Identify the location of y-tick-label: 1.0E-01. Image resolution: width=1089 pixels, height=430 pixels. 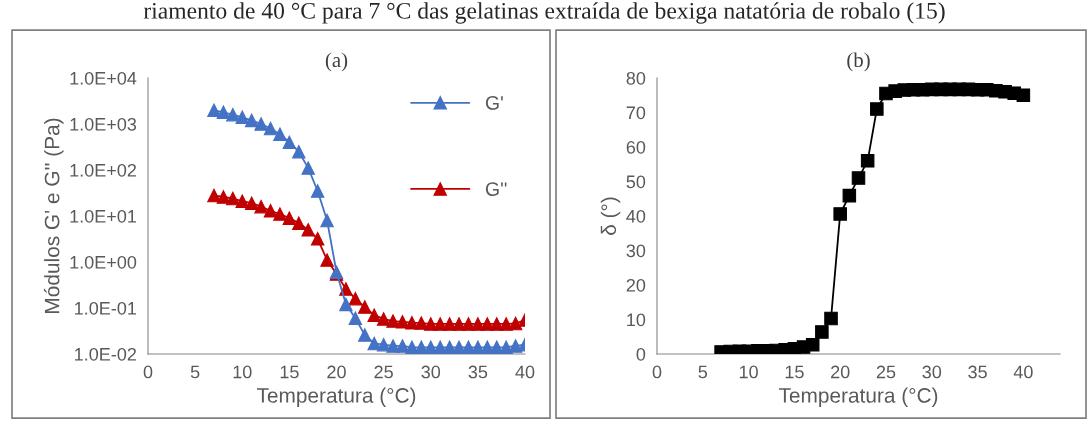
(106, 308).